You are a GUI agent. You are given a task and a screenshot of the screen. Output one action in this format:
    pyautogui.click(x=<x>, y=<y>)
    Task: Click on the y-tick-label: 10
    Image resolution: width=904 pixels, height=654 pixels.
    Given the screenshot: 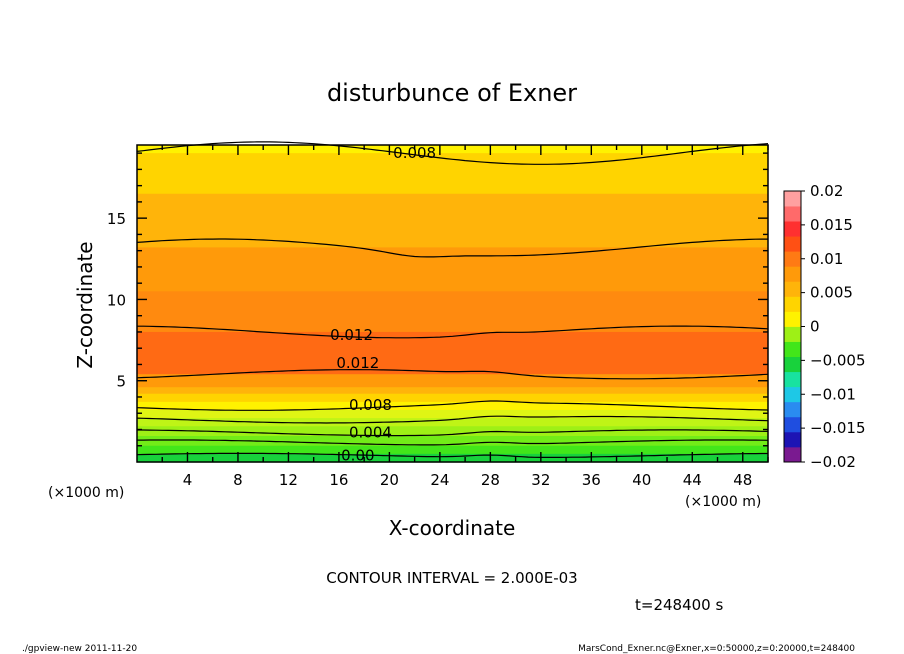 What is the action you would take?
    pyautogui.click(x=116, y=300)
    